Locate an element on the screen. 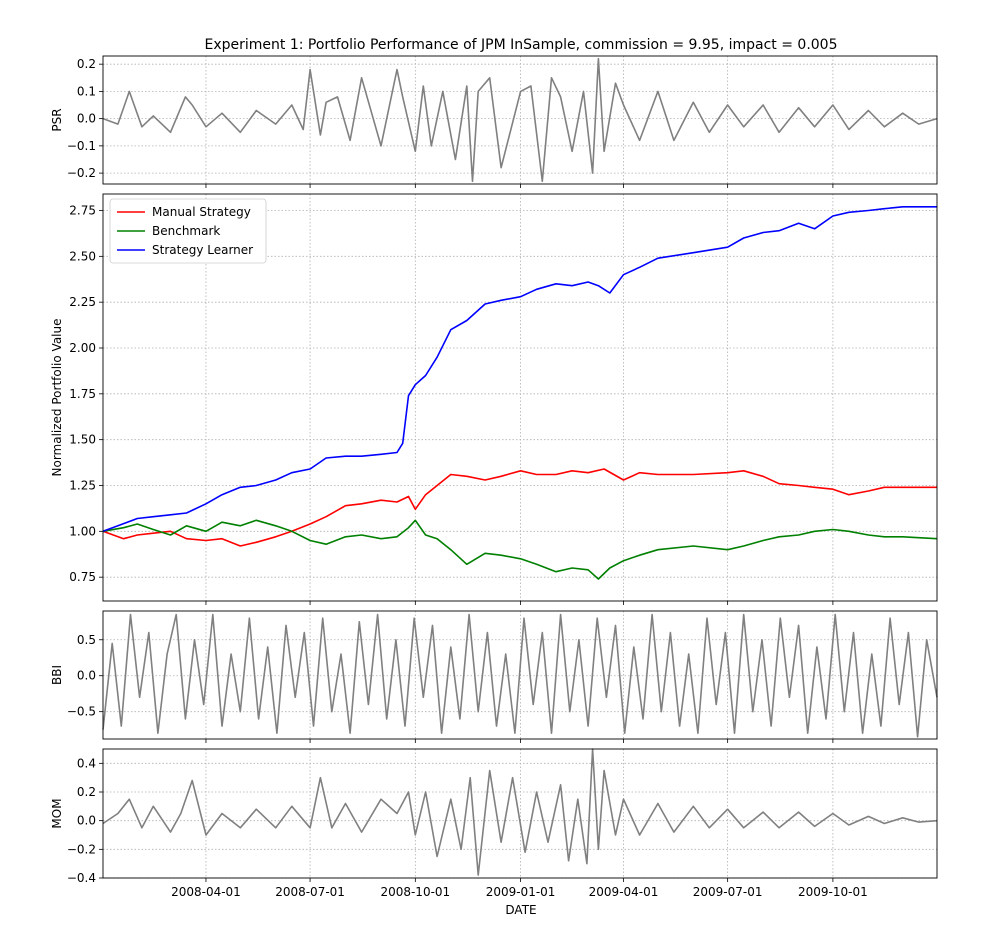 This screenshot has width=999, height=952. x-tick-label: 2008-07-01 is located at coordinates (310, 892).